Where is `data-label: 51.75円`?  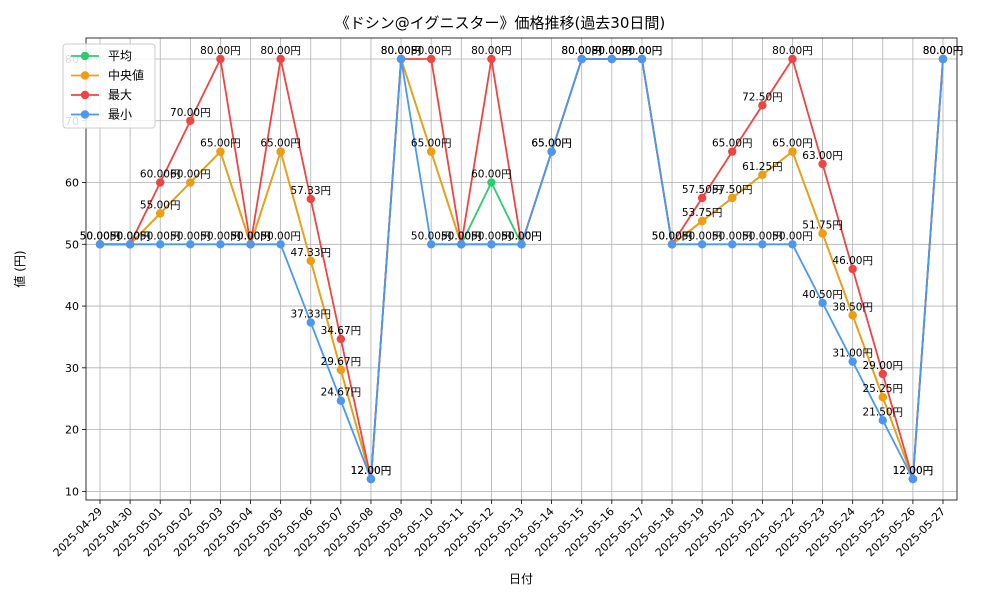 data-label: 51.75円 is located at coordinates (822, 225).